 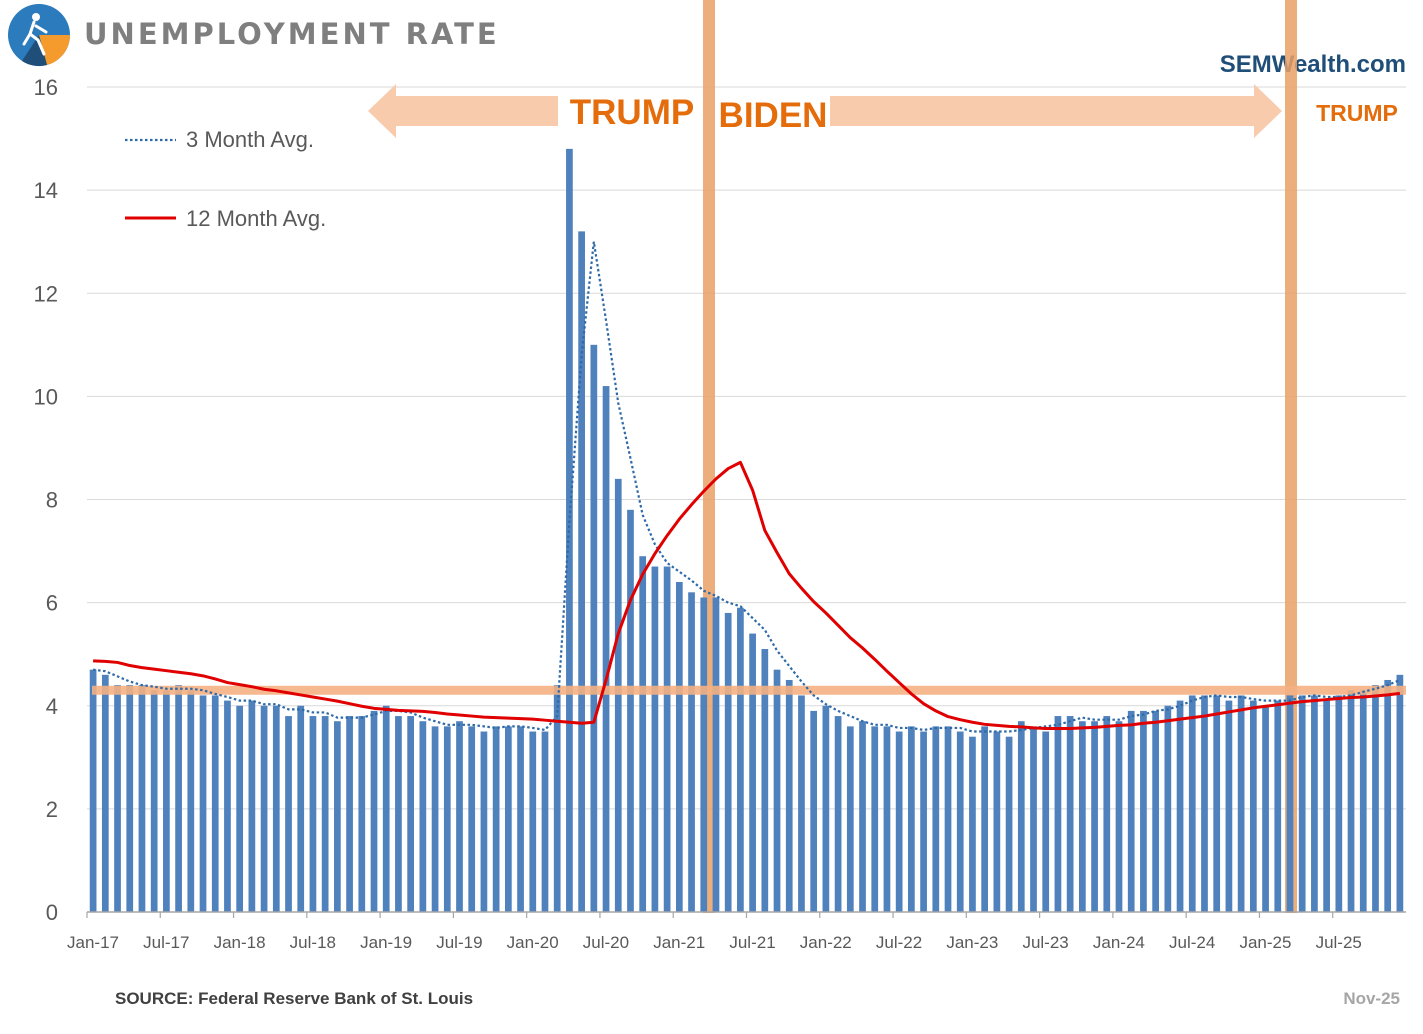 What do you see at coordinates (240, 942) in the screenshot?
I see `x-tick-label: Jan-18` at bounding box center [240, 942].